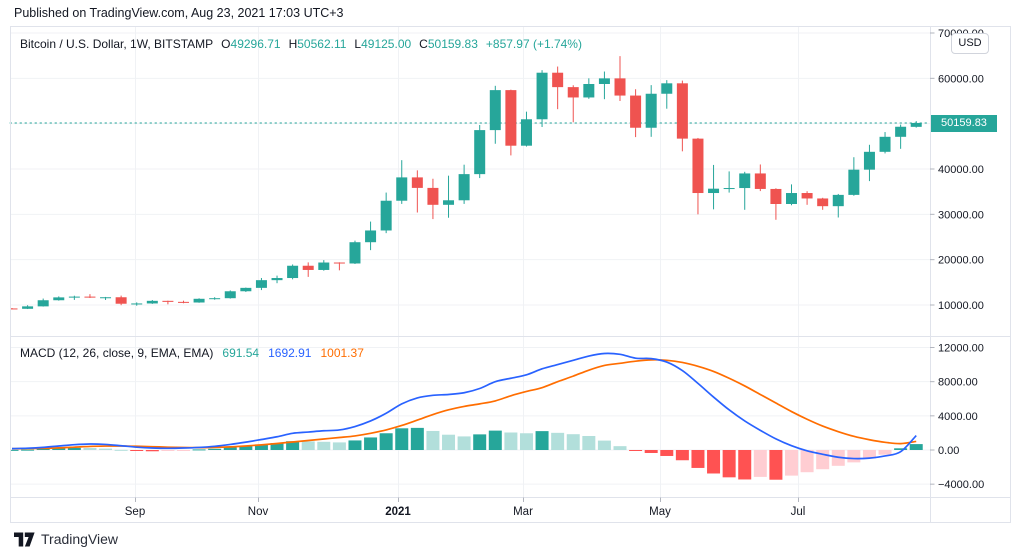 This screenshot has height=558, width=1012. What do you see at coordinates (523, 512) in the screenshot?
I see `time-tick-label: Mar` at bounding box center [523, 512].